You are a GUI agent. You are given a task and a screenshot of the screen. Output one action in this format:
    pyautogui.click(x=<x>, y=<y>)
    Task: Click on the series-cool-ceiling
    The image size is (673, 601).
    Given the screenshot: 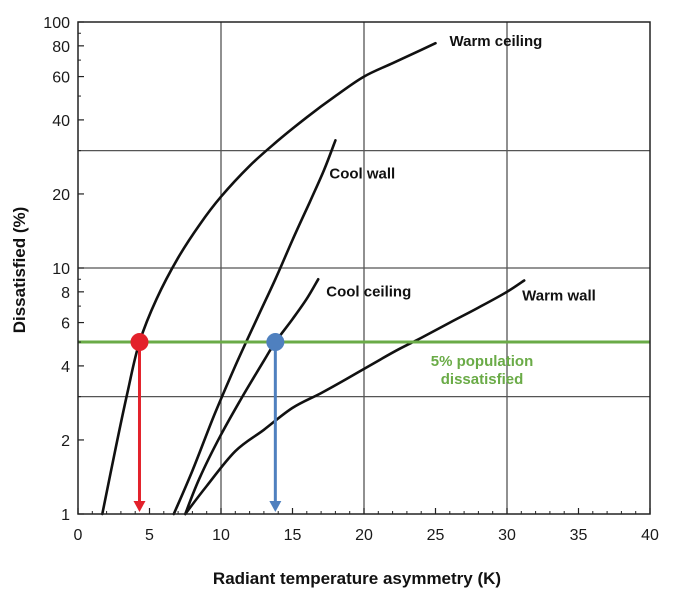 What is the action you would take?
    pyautogui.click(x=252, y=397)
    